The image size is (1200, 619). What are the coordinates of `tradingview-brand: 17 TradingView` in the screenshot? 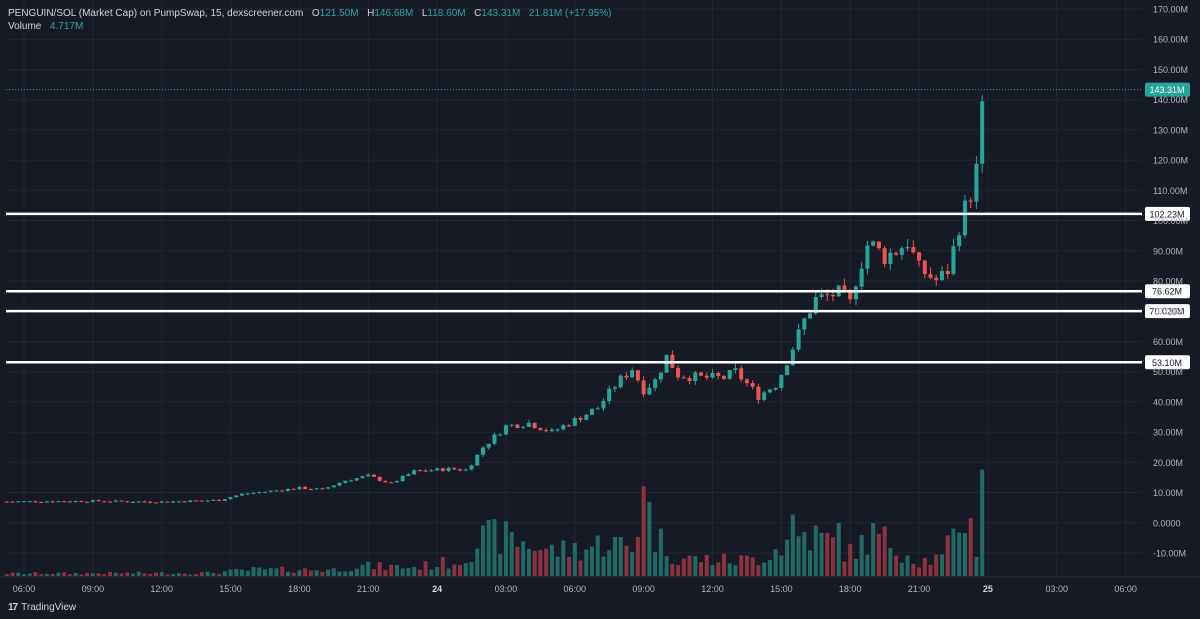 It's located at (42, 607).